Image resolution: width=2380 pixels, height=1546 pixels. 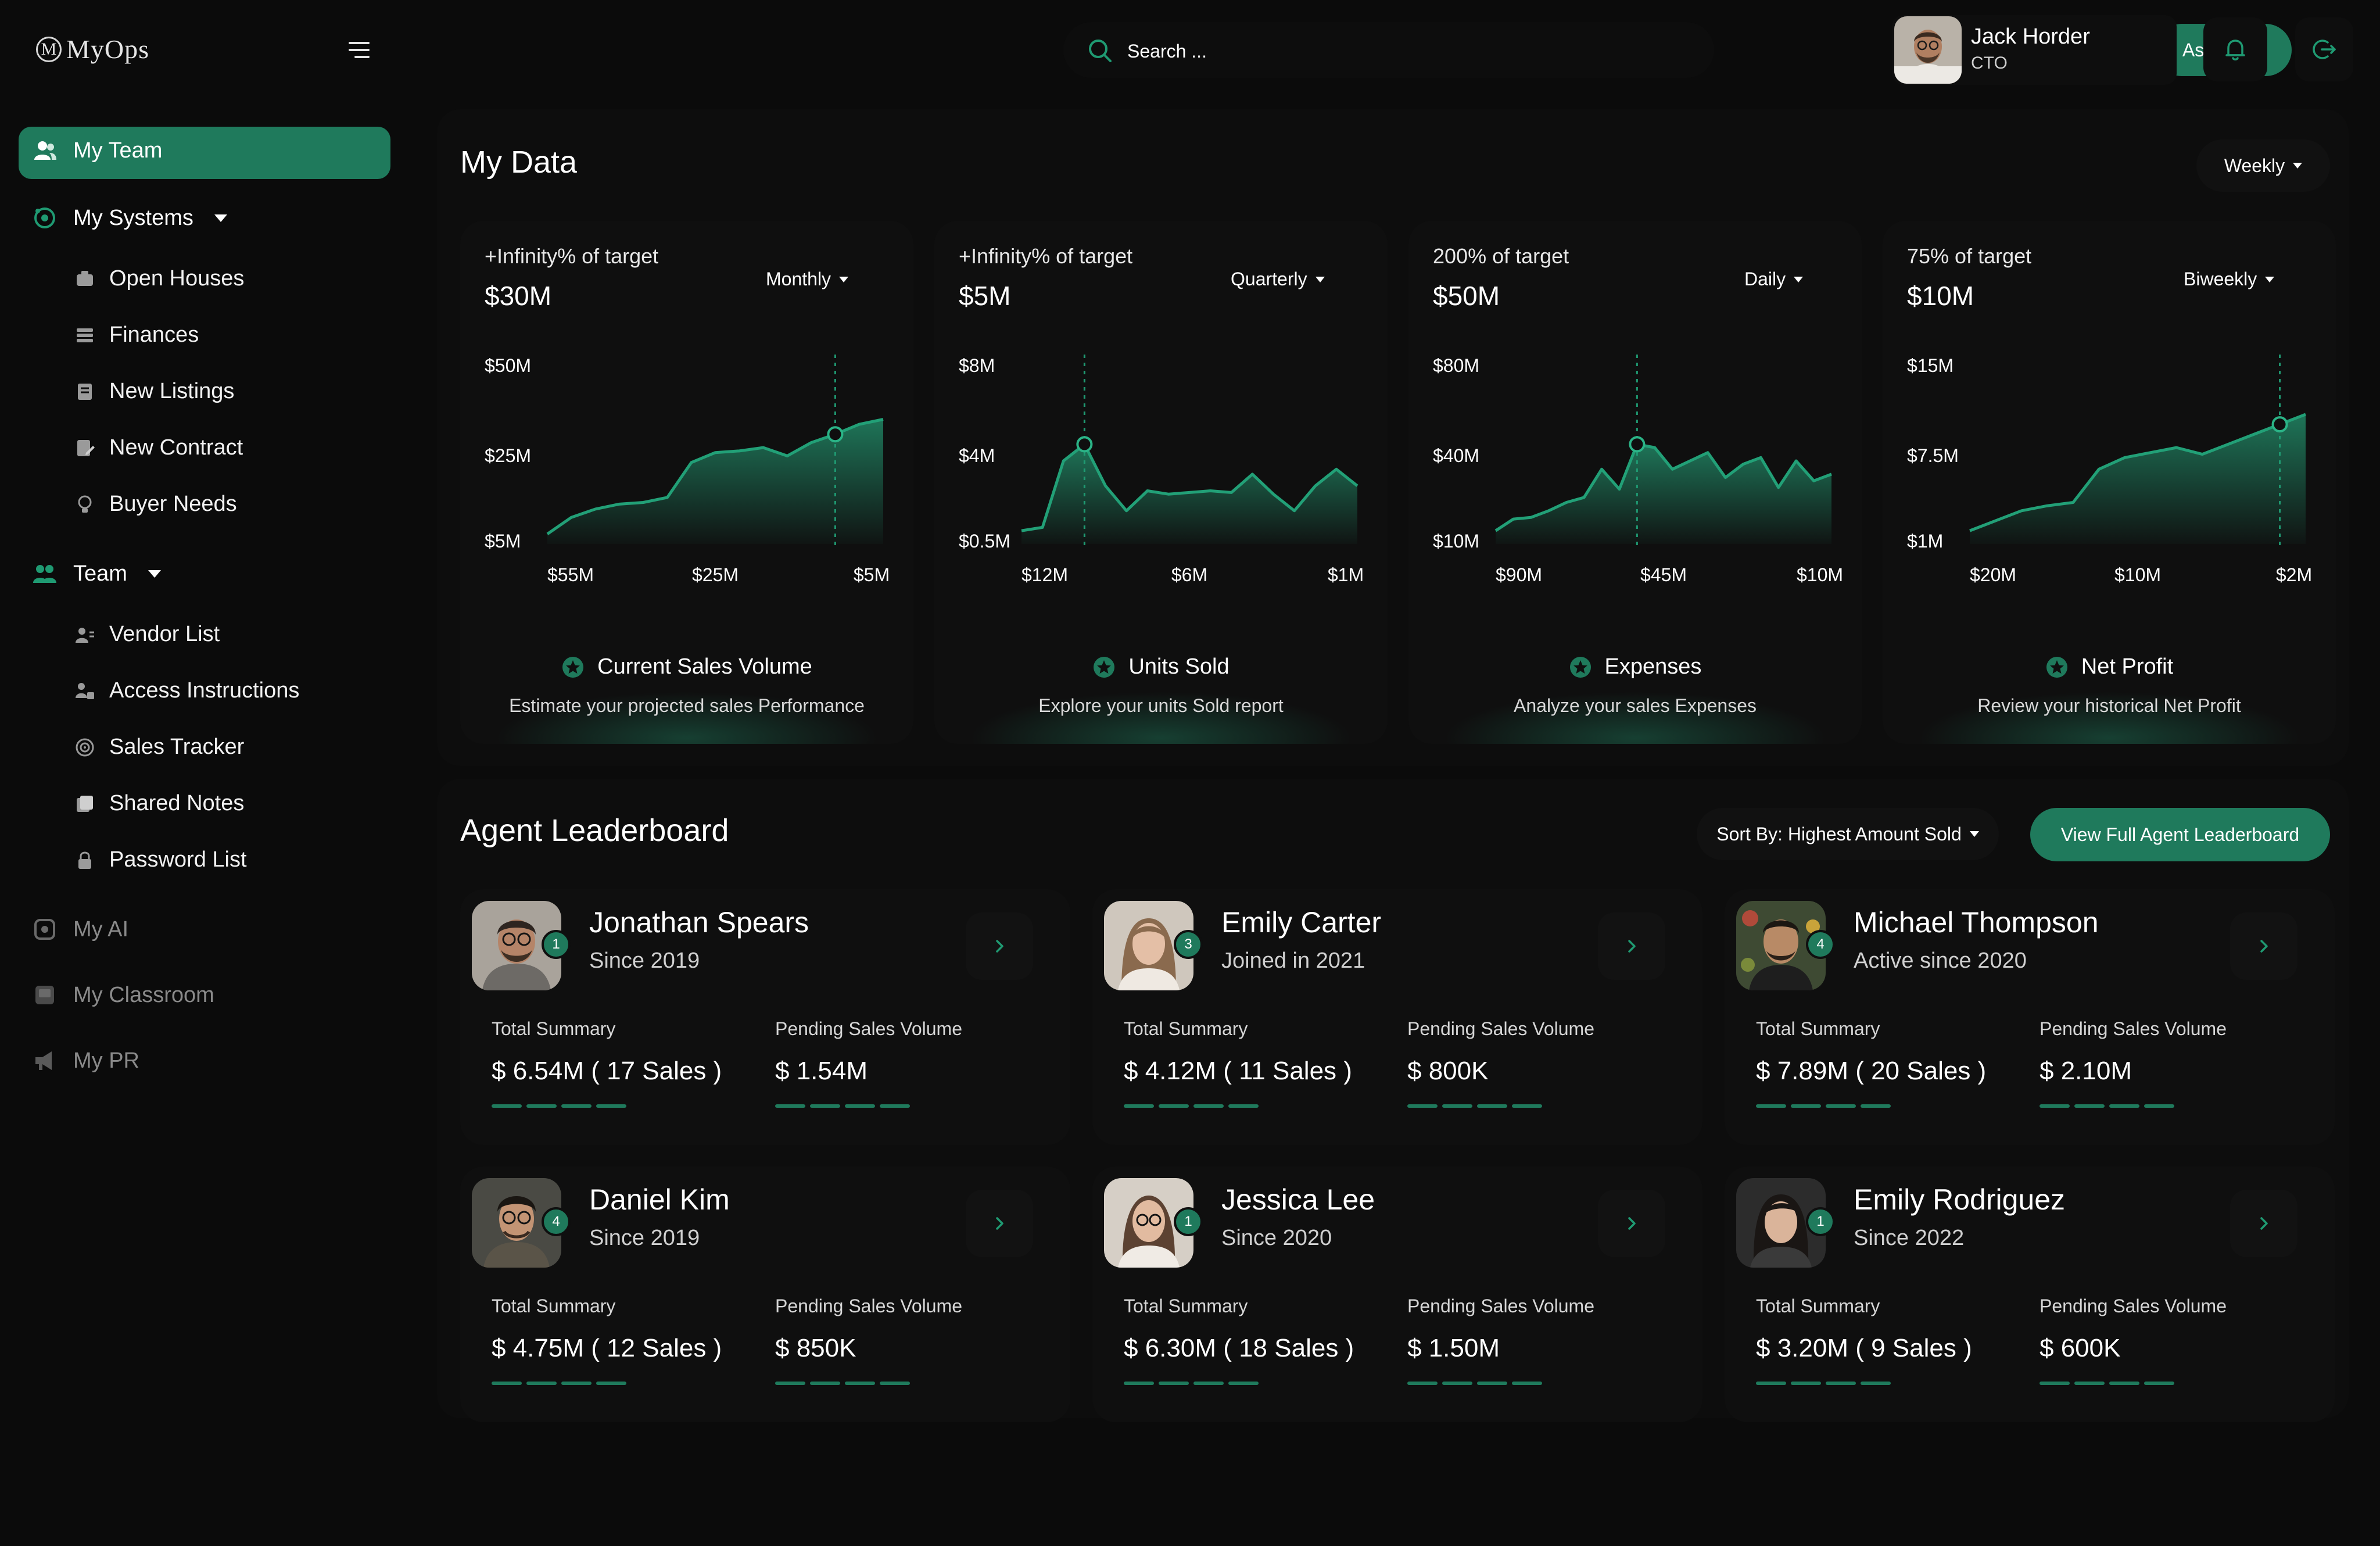 What do you see at coordinates (143, 994) in the screenshot?
I see `sidebar-item-label: My Classroom` at bounding box center [143, 994].